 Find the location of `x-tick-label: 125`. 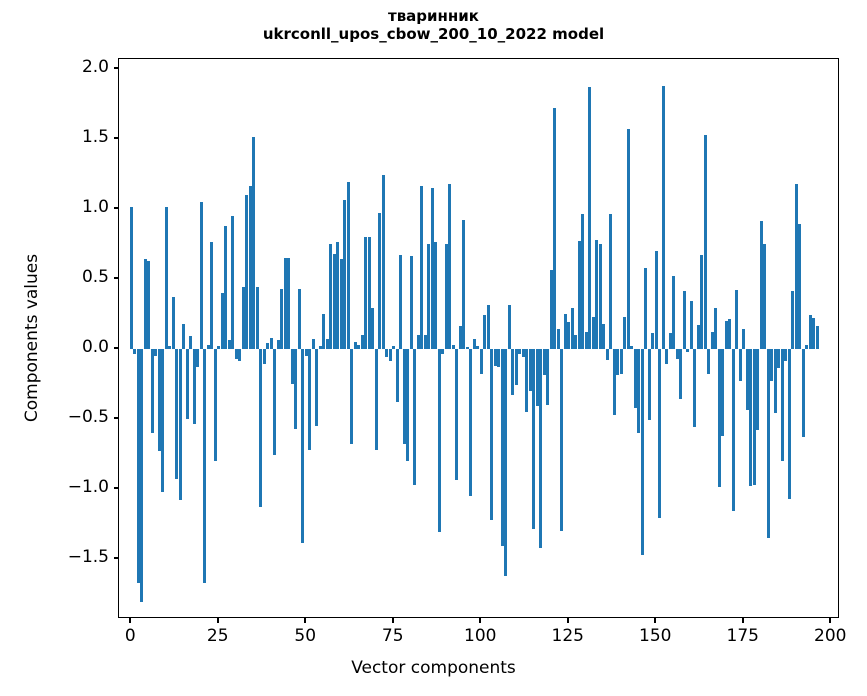

x-tick-label: 125 is located at coordinates (567, 636).